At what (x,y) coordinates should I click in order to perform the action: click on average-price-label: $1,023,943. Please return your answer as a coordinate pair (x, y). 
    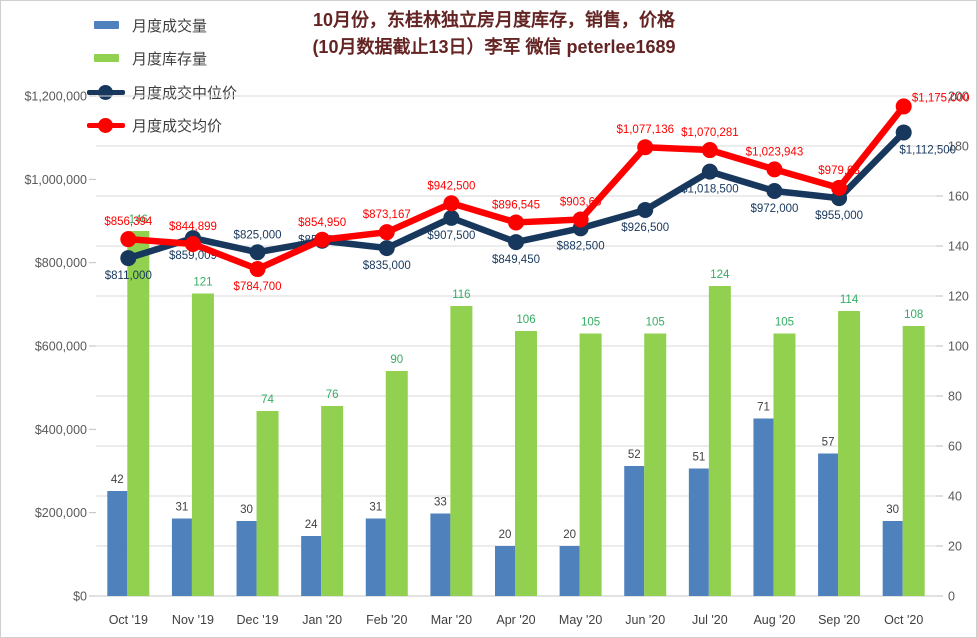
    Looking at the image, I should click on (775, 152).